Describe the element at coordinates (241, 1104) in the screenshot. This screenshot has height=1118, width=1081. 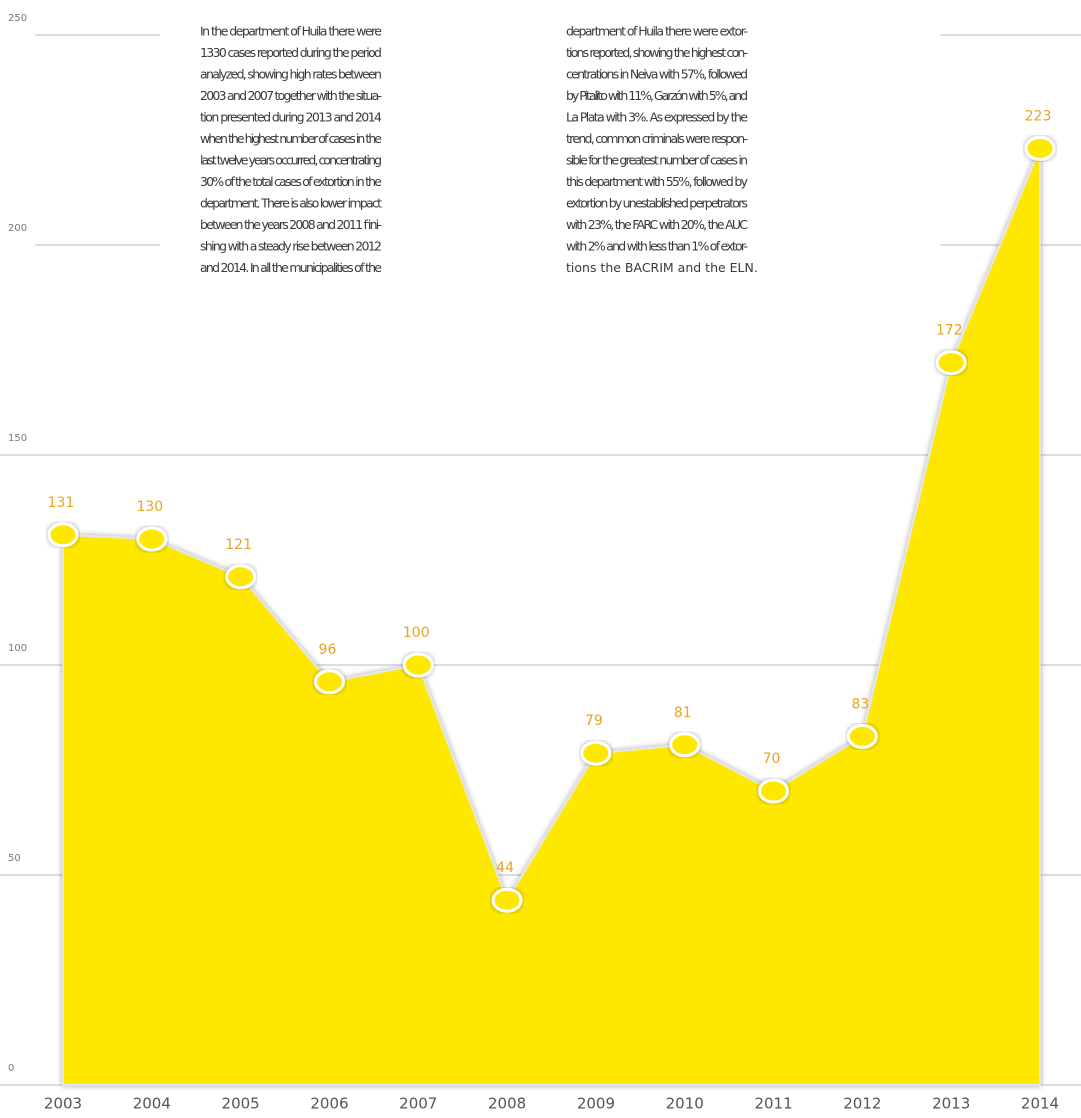
I see `x-tick-label: 2005` at that location.